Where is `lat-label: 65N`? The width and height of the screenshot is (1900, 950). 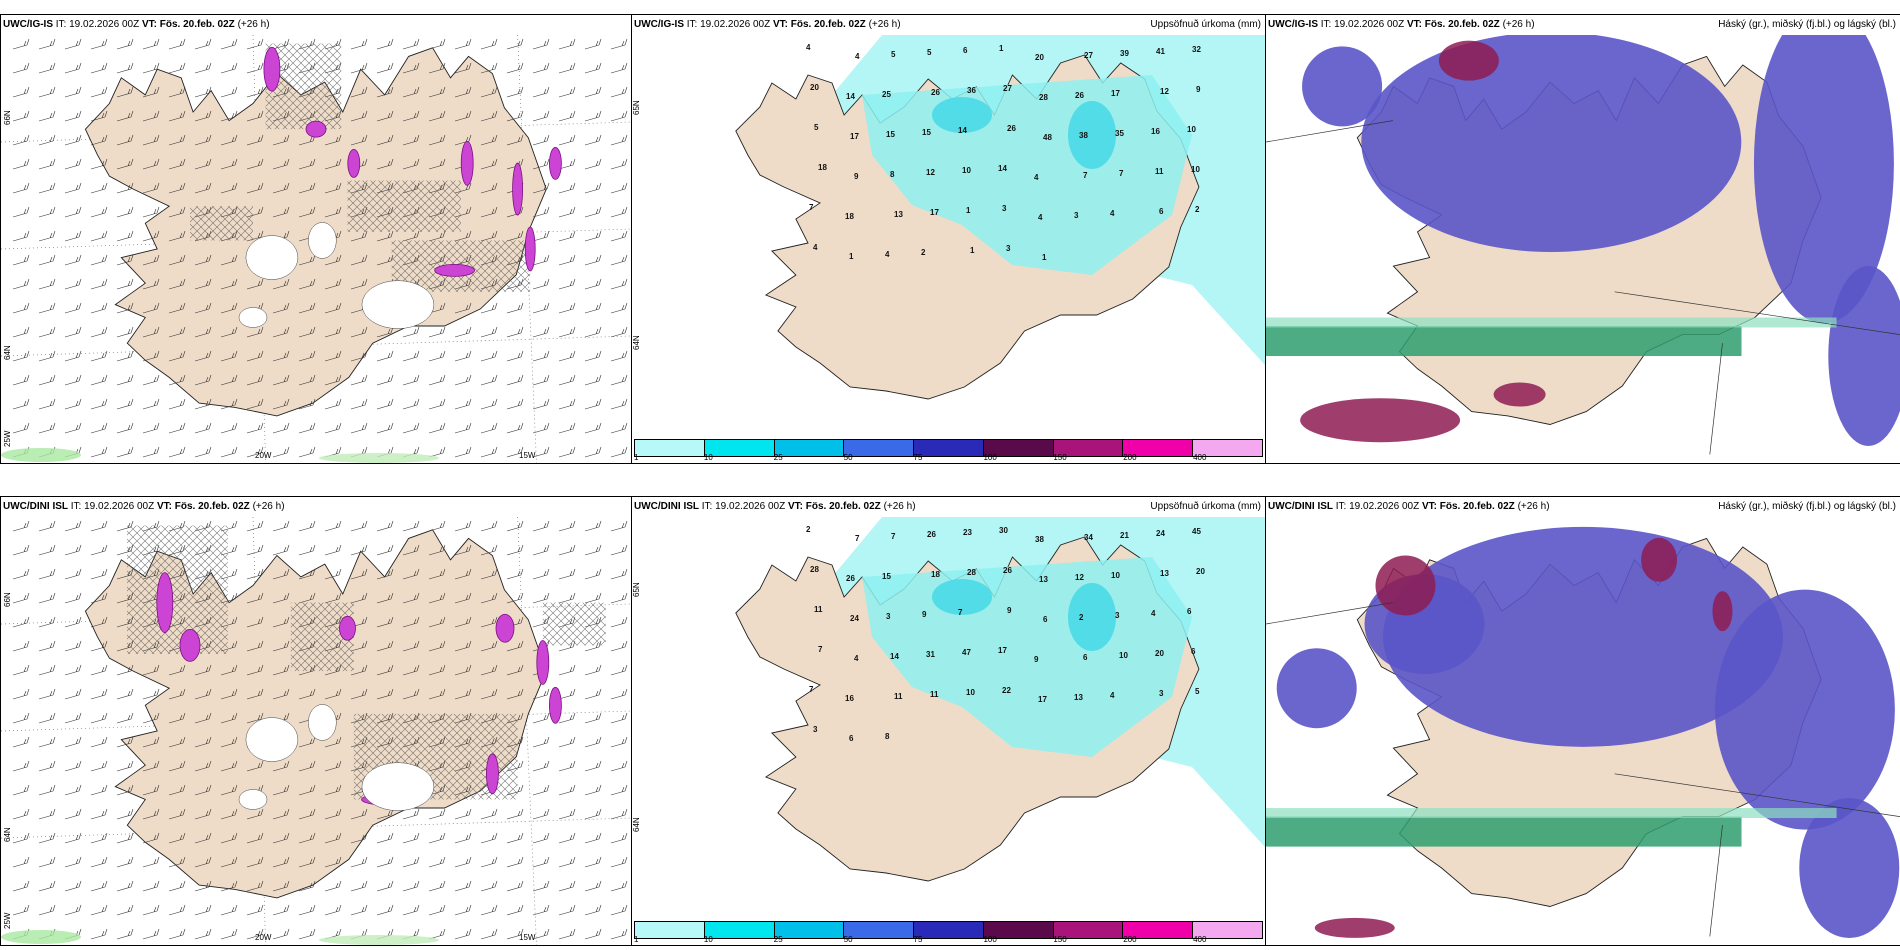 lat-label: 65N is located at coordinates (636, 107).